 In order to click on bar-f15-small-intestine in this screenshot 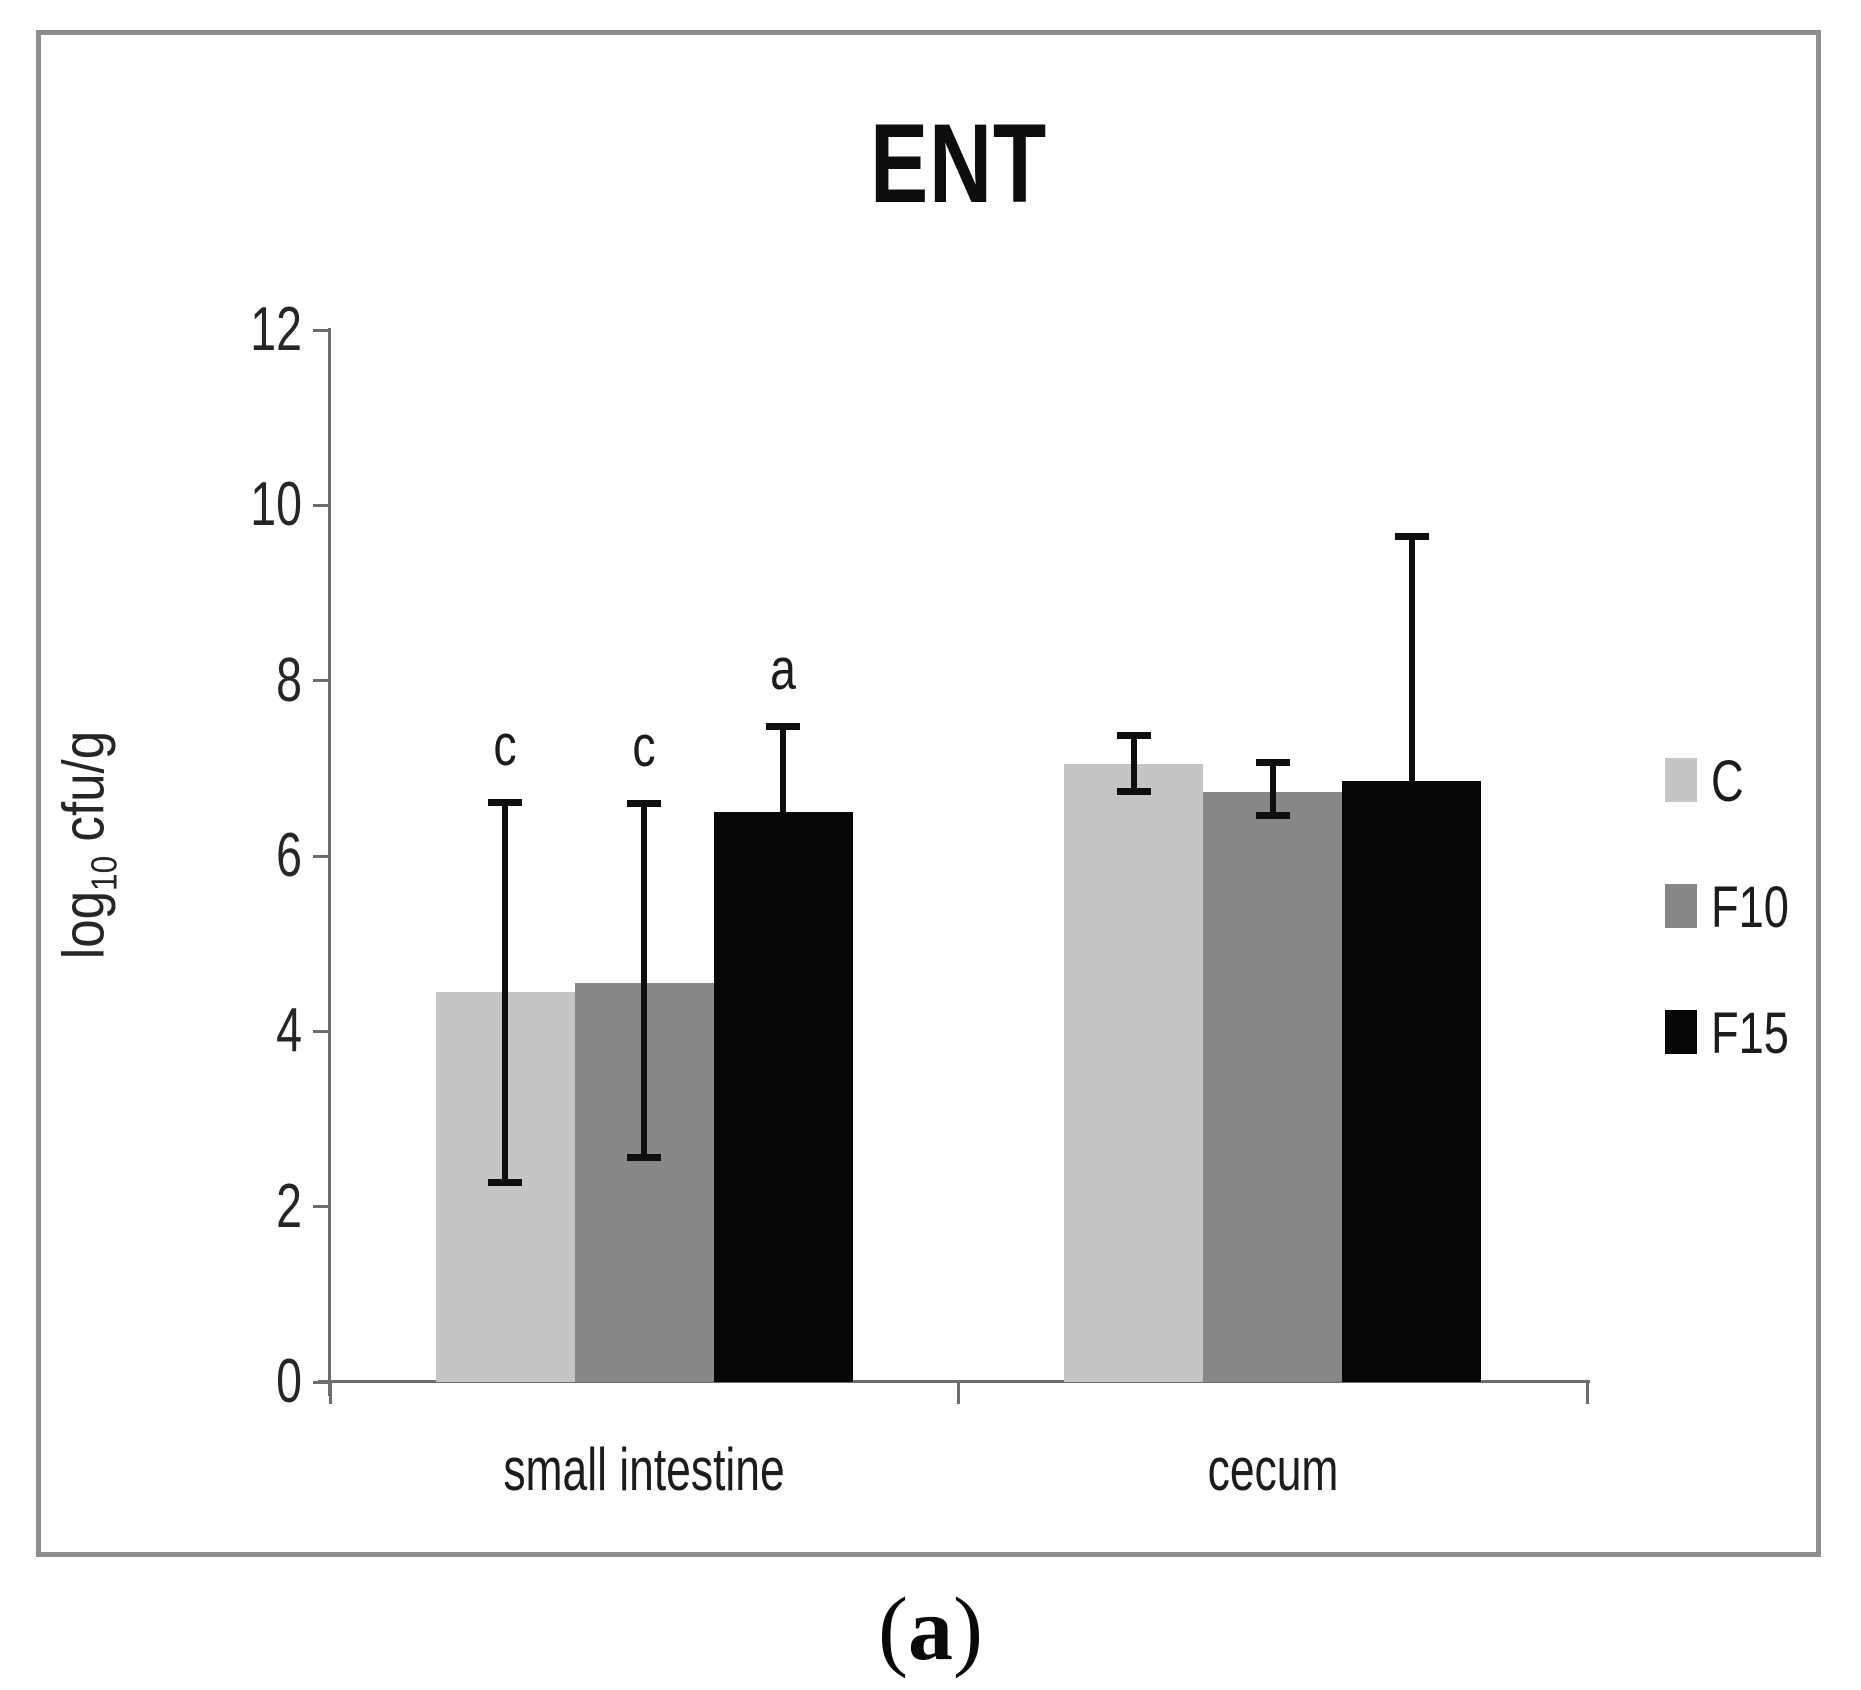, I will do `click(783, 1097)`.